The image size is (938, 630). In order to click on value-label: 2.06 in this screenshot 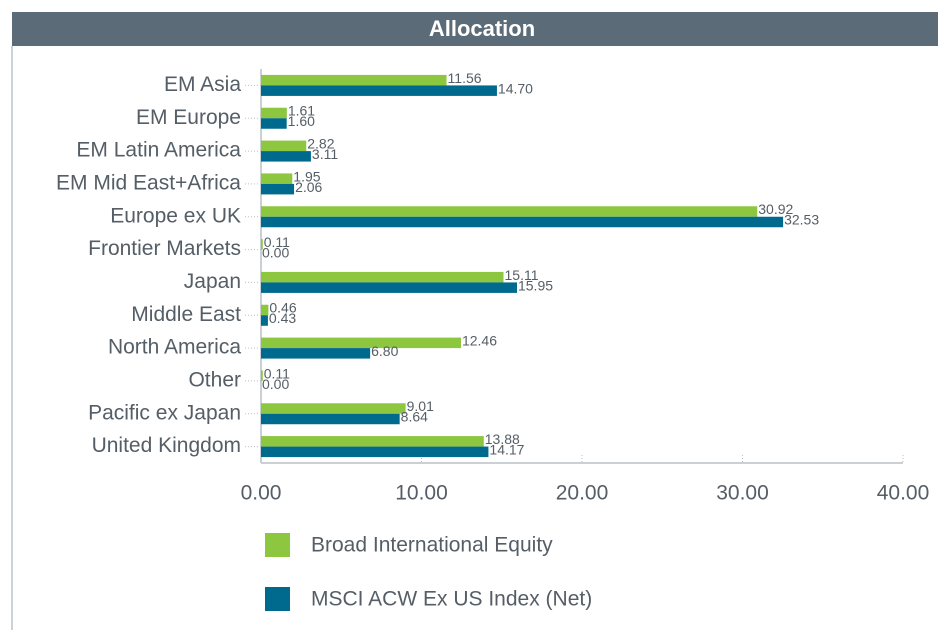, I will do `click(308, 187)`.